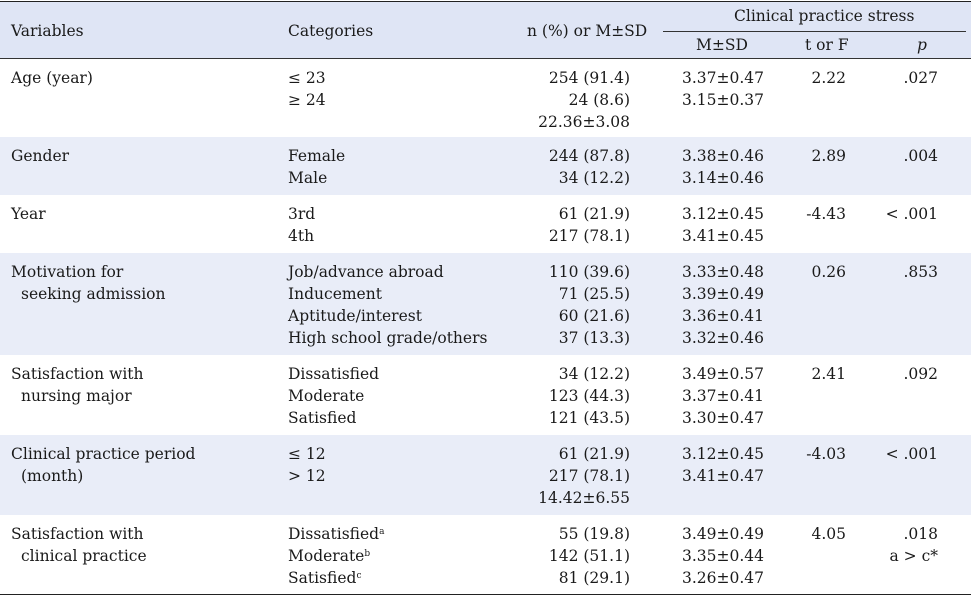 The height and width of the screenshot is (596, 971). I want to click on n-cell-line: 123 (44.3), so click(555, 396).